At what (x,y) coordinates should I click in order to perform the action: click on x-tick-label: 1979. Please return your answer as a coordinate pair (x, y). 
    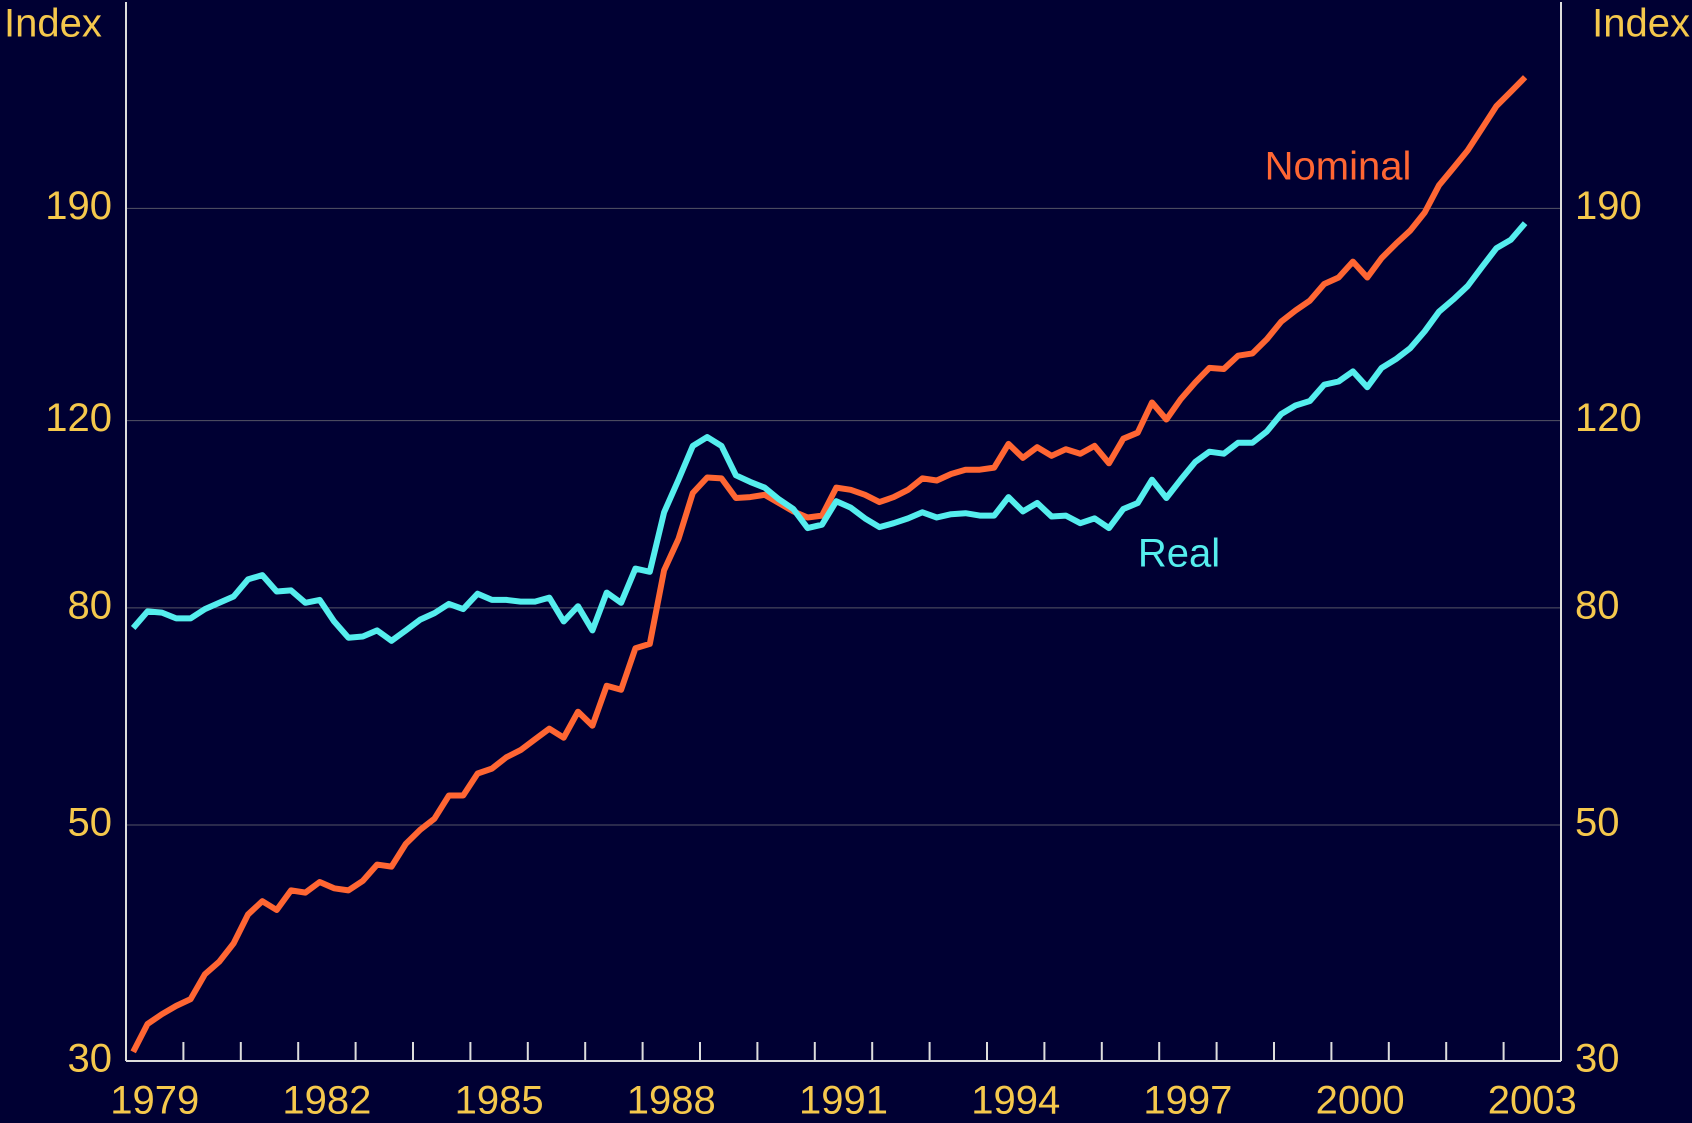
    Looking at the image, I should click on (154, 1101).